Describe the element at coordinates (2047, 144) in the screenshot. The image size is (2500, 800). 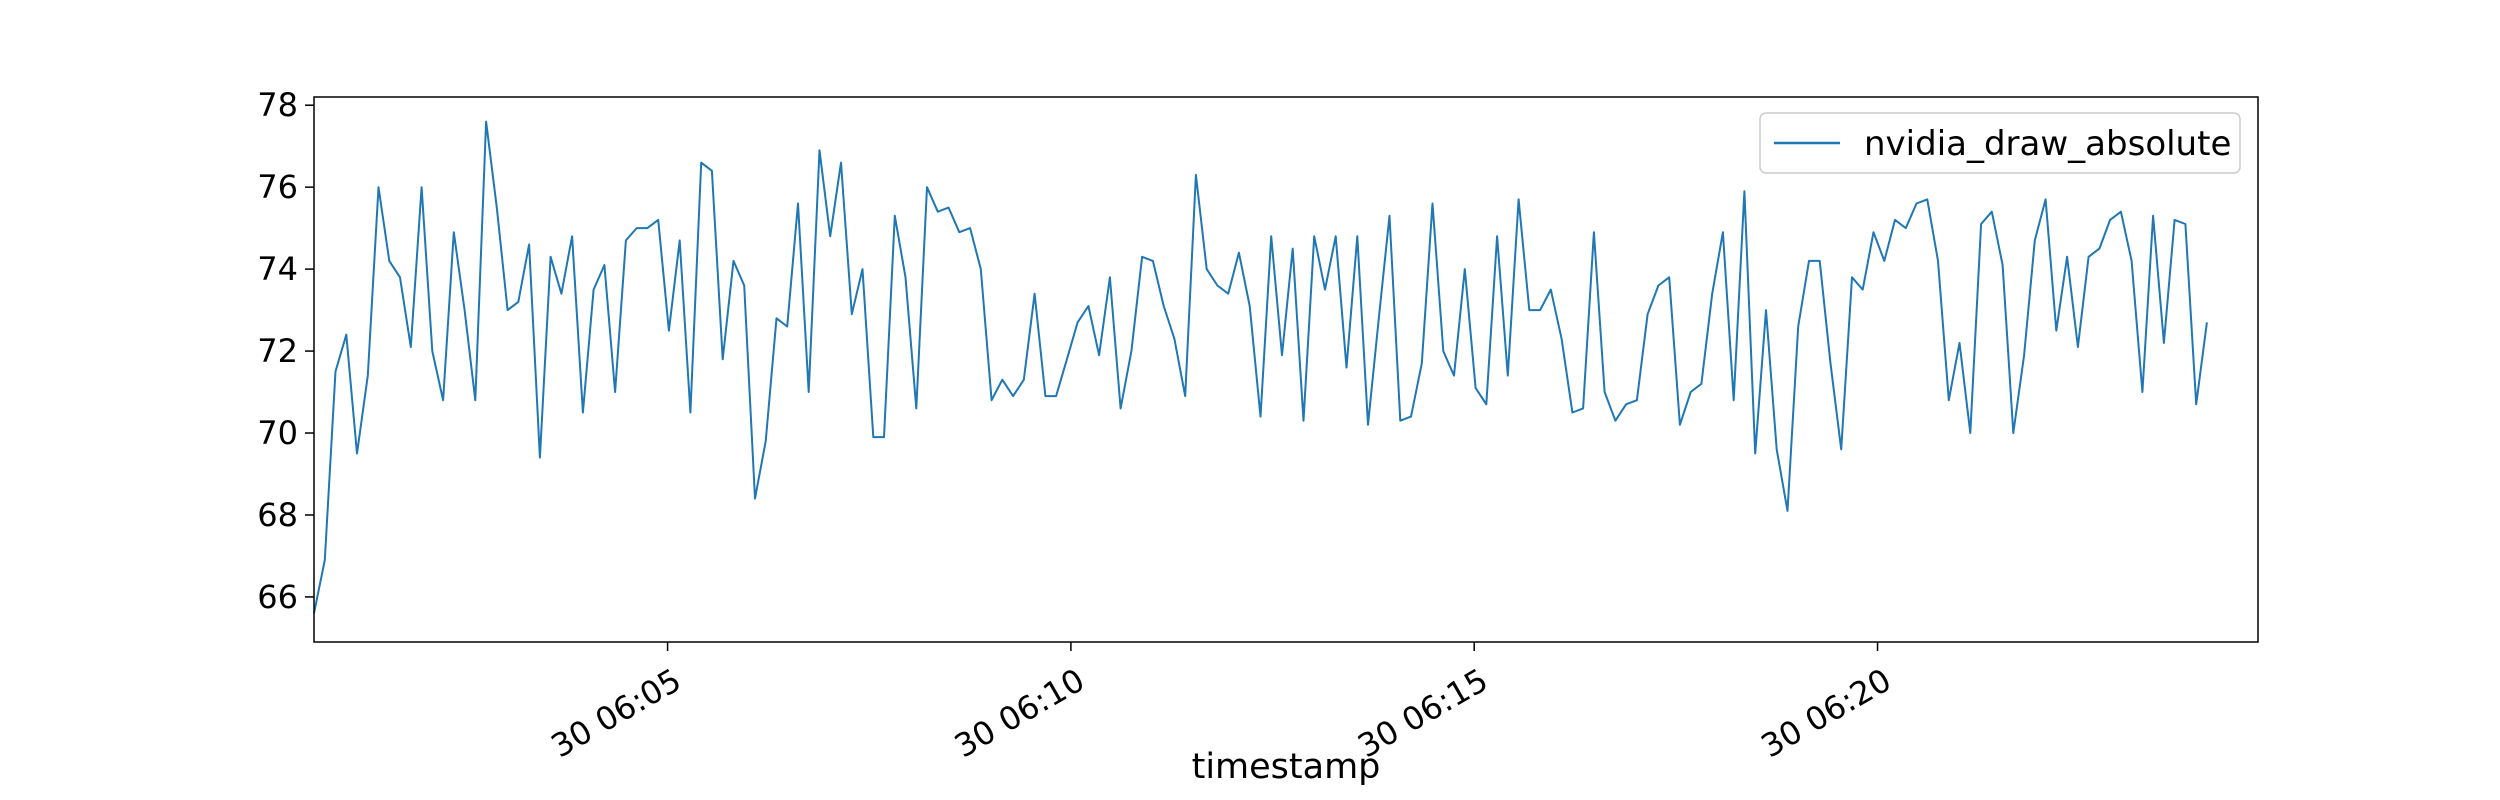
I see `legend-label: nvidia_draw_absolute` at that location.